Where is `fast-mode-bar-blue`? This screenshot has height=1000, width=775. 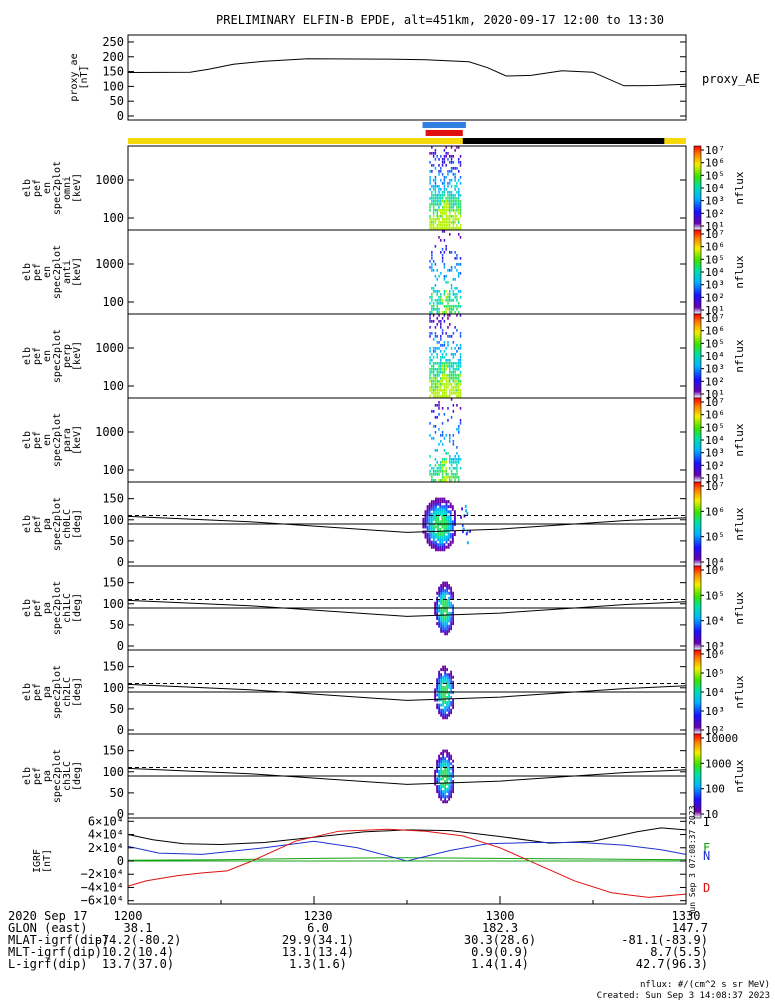 fast-mode-bar-blue is located at coordinates (444, 125).